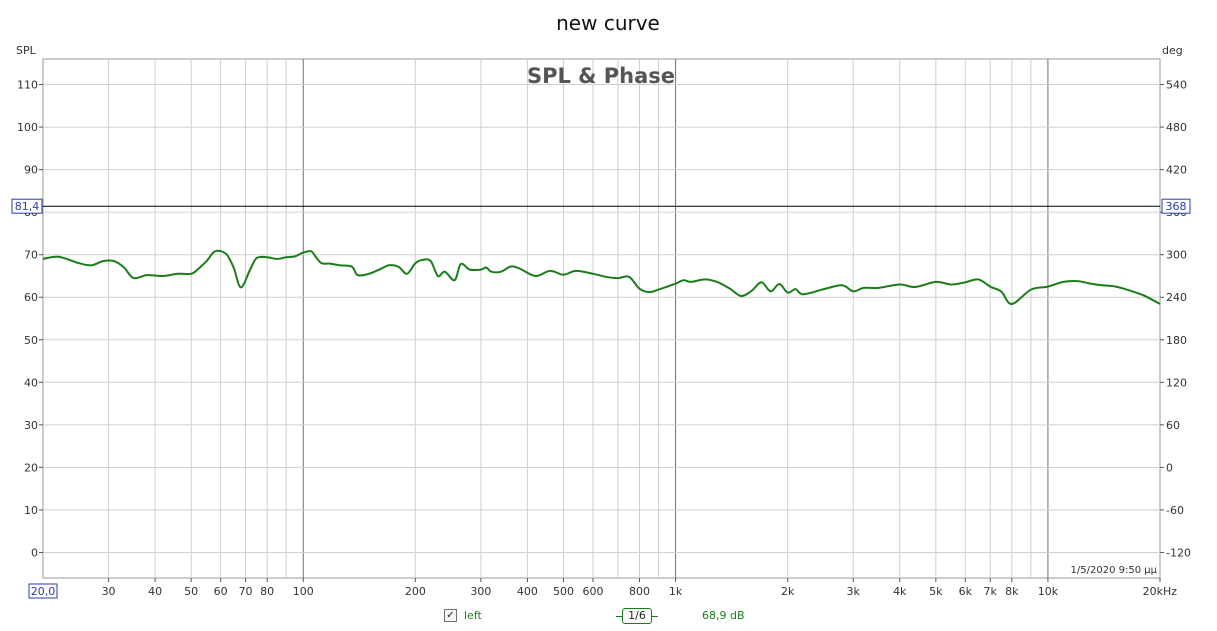  What do you see at coordinates (601, 277) in the screenshot?
I see `series-line-left` at bounding box center [601, 277].